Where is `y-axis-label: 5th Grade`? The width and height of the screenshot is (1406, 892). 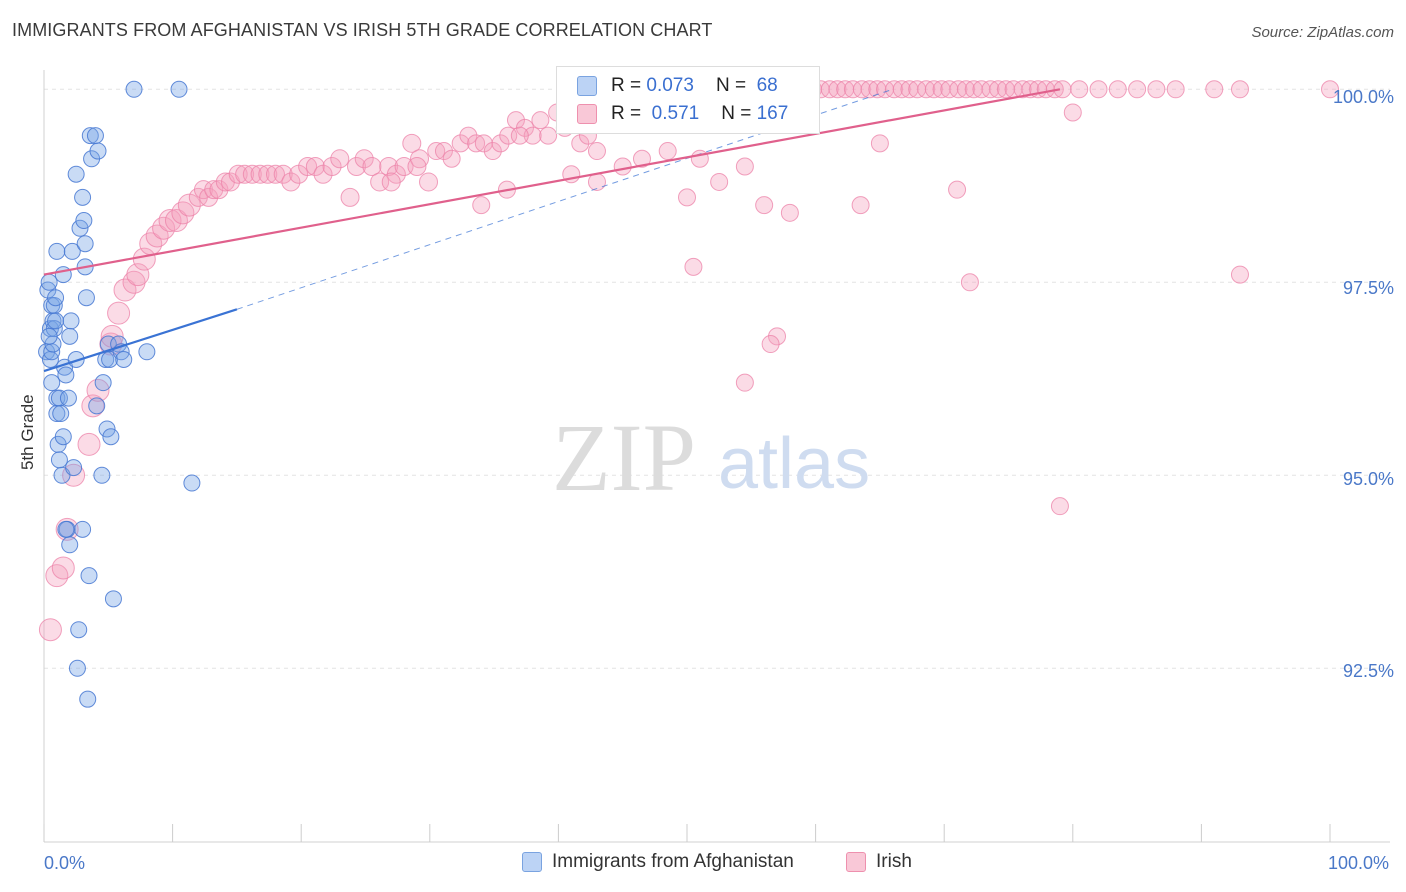 y-axis-label: 5th Grade is located at coordinates (27, 432).